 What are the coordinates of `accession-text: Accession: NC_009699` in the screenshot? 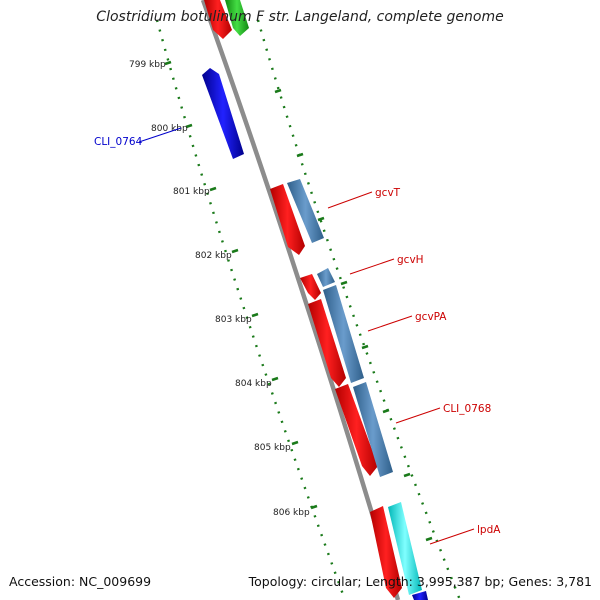 It's located at (80, 581).